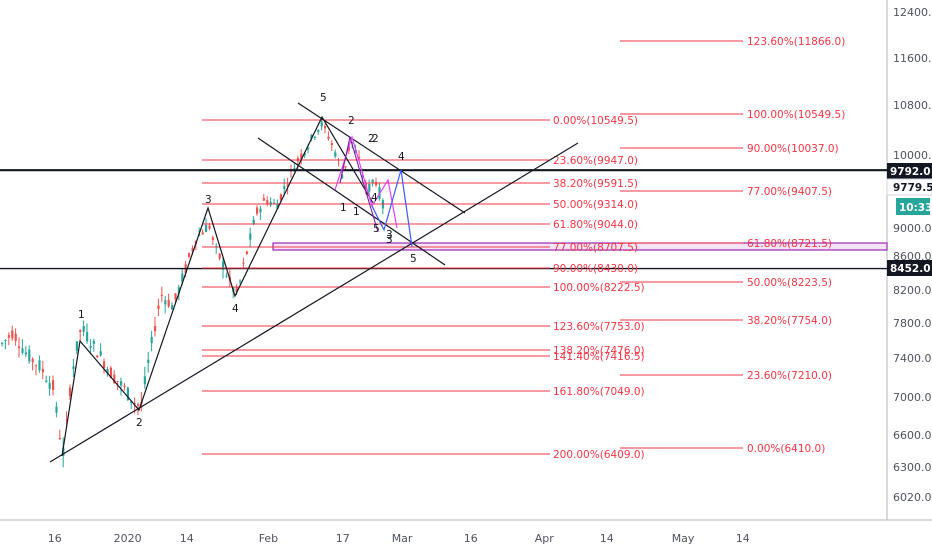 This screenshot has width=932, height=550. I want to click on y-tick-label: 12400.0, so click(912, 12).